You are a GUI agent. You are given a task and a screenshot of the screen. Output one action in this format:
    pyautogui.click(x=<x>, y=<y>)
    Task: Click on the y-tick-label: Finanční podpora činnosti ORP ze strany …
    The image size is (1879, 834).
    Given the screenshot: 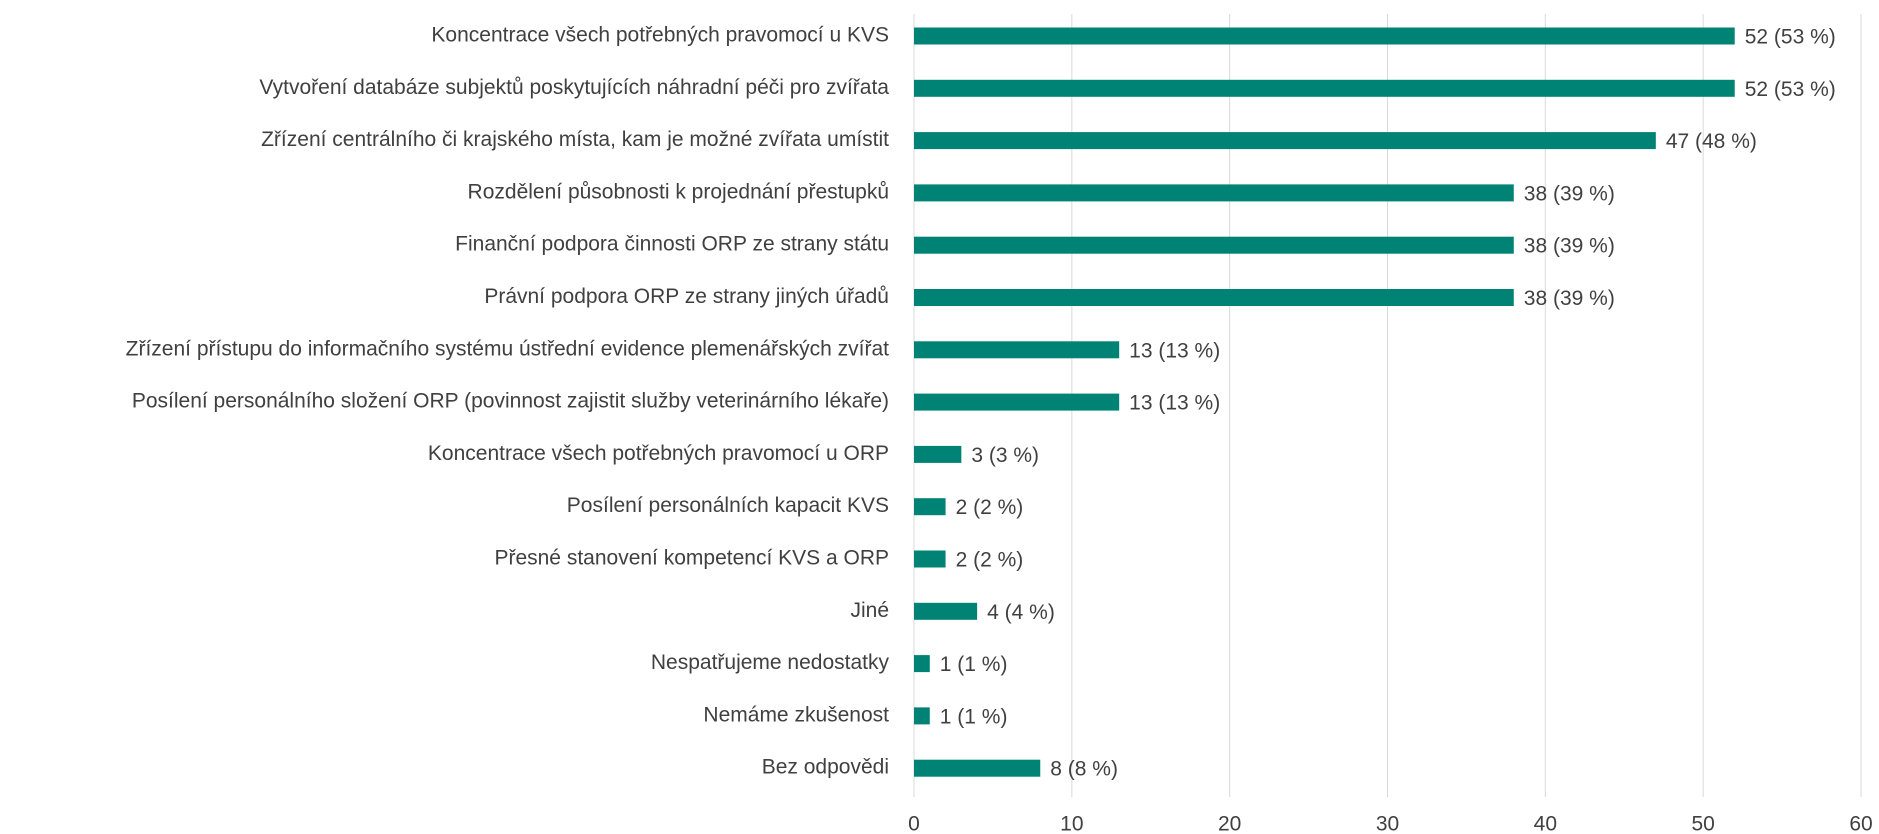 What is the action you would take?
    pyautogui.click(x=672, y=244)
    